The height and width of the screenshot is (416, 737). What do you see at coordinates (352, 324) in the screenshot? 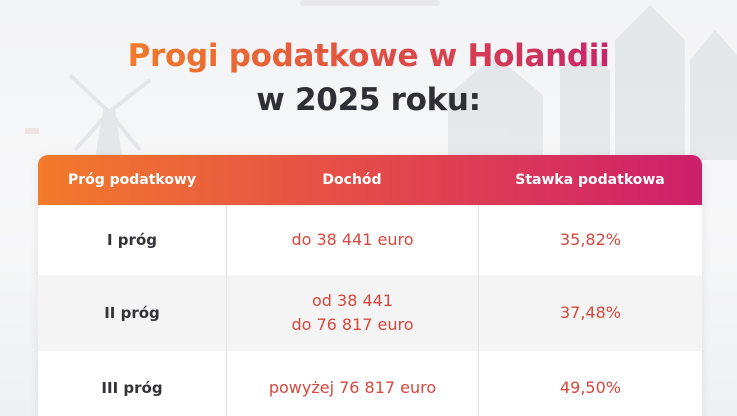
I see `income-line: do 76 817 euro` at bounding box center [352, 324].